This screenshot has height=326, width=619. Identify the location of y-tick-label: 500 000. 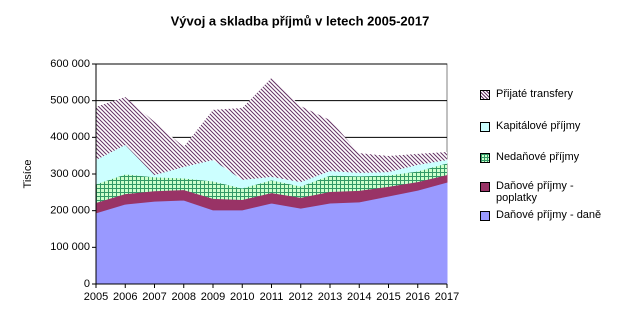
(70, 101).